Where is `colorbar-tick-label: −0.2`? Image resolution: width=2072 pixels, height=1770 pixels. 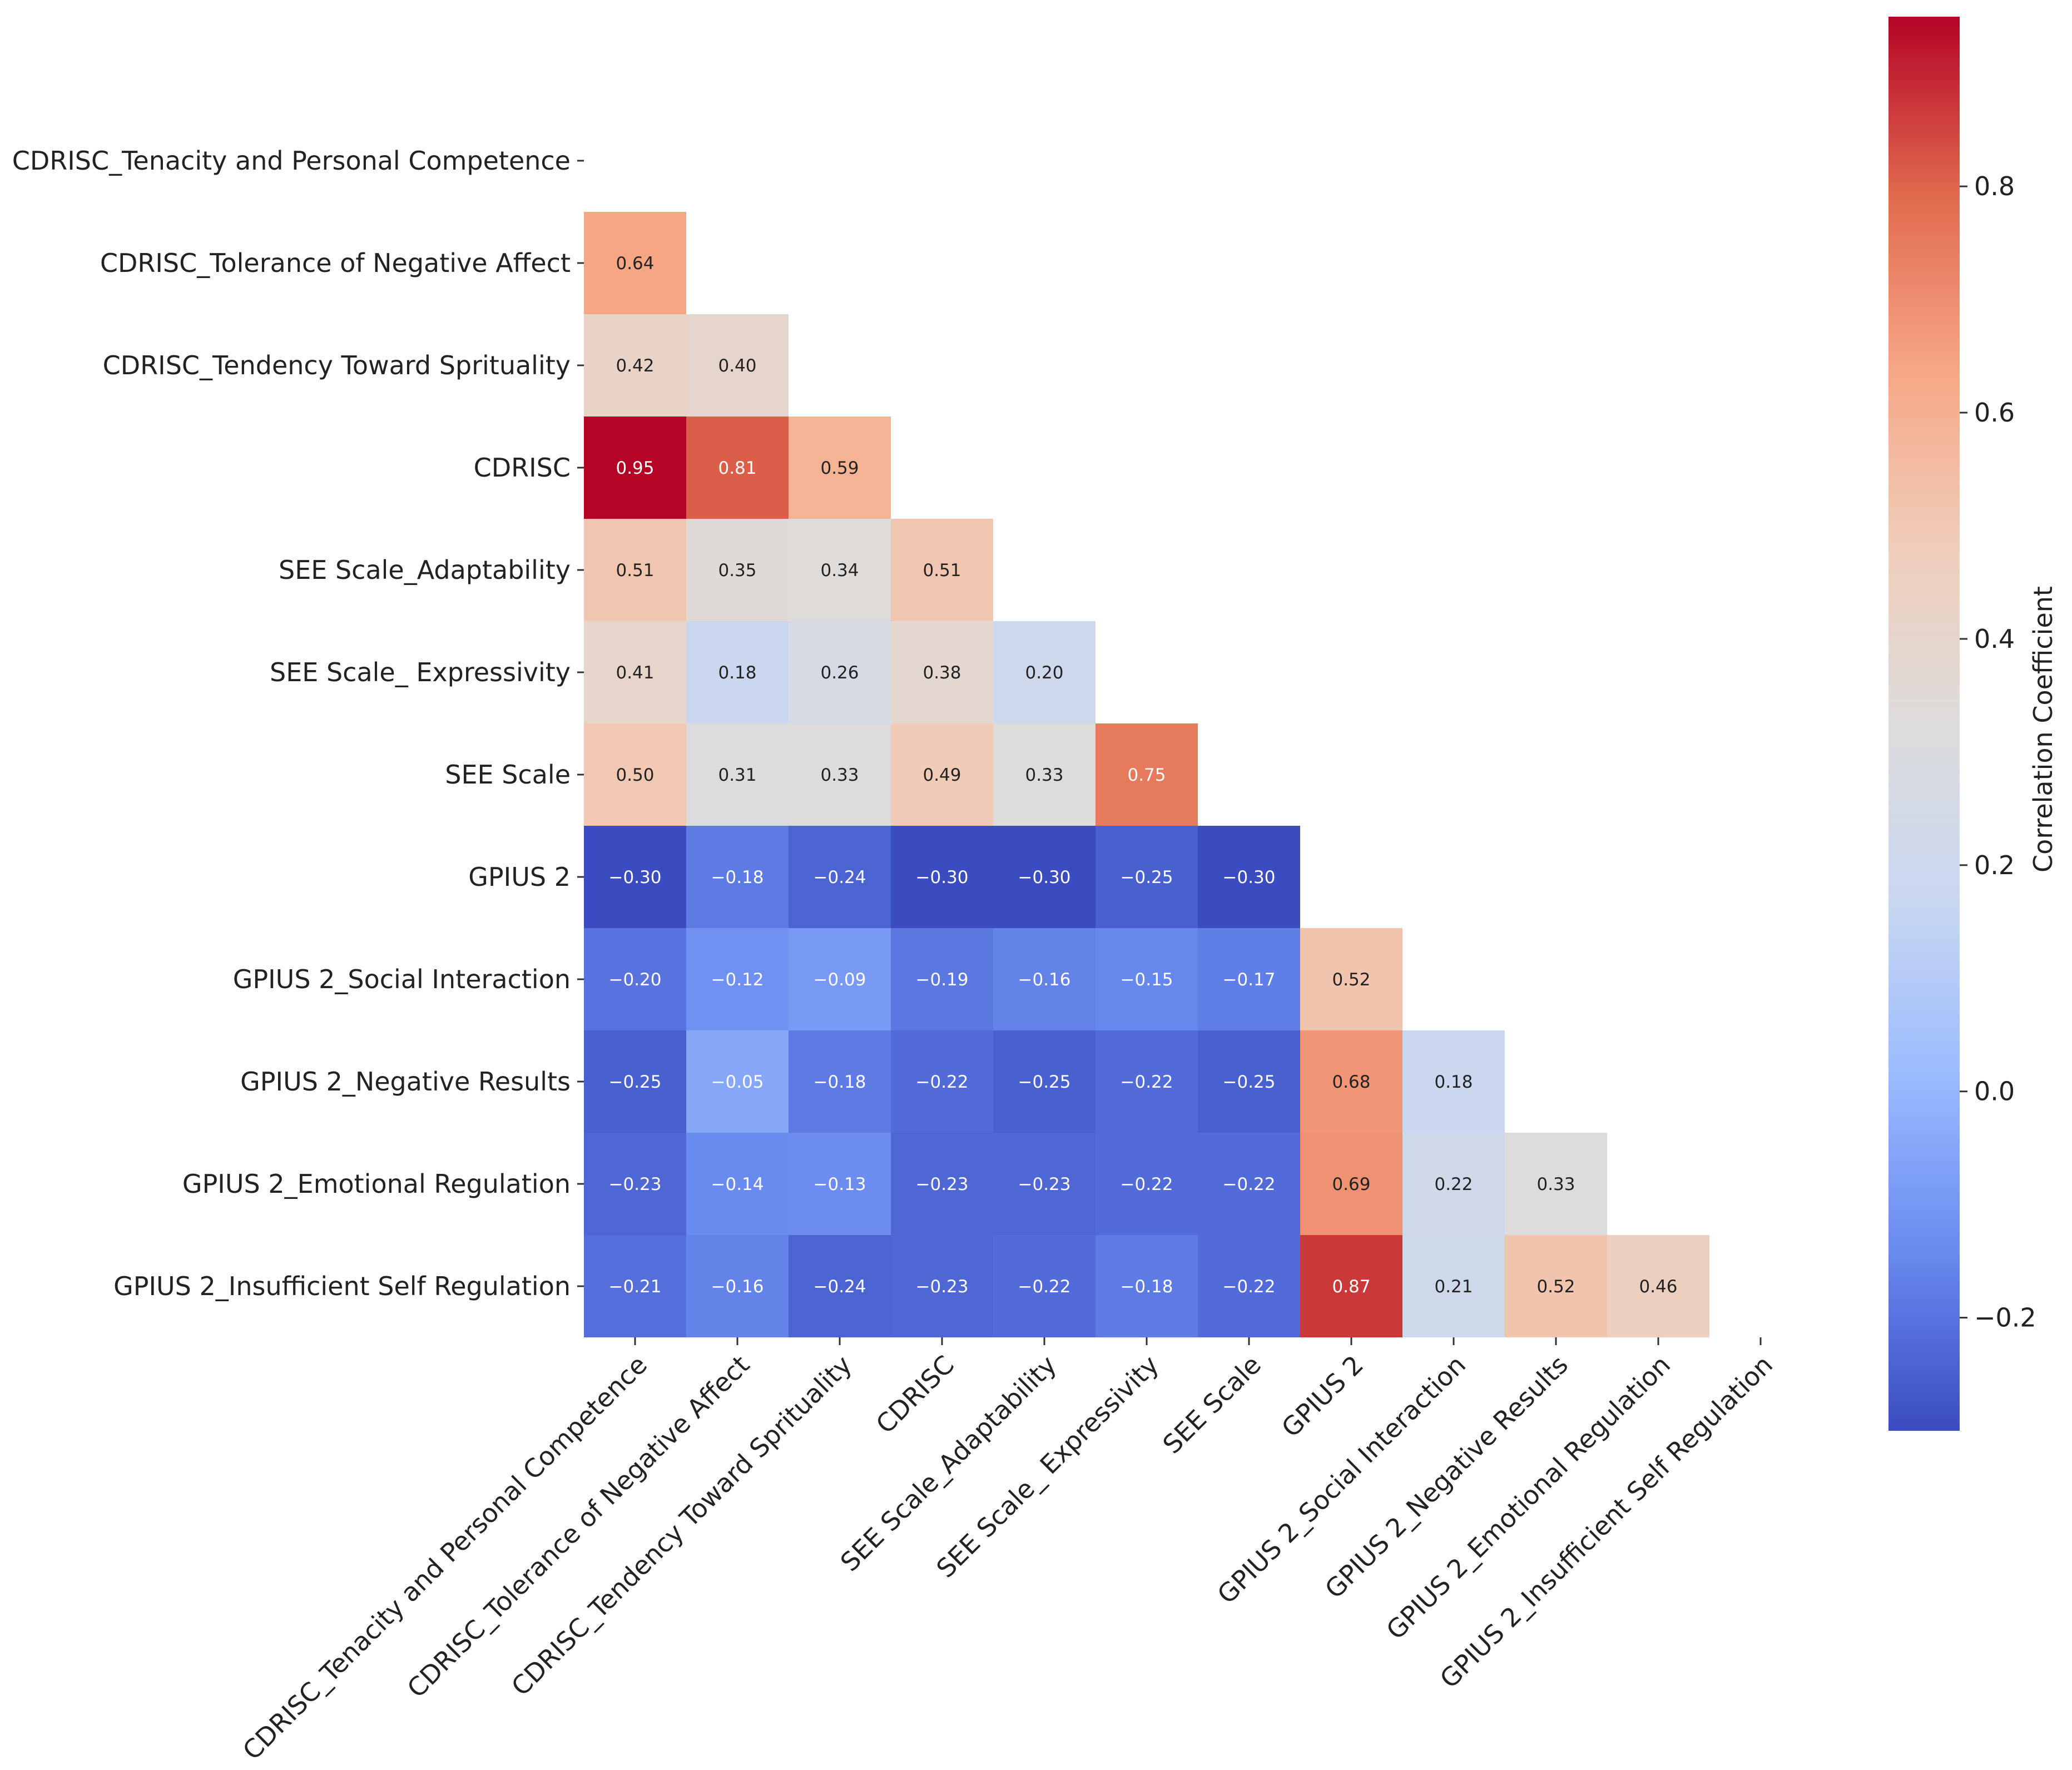 colorbar-tick-label: −0.2 is located at coordinates (2005, 1318).